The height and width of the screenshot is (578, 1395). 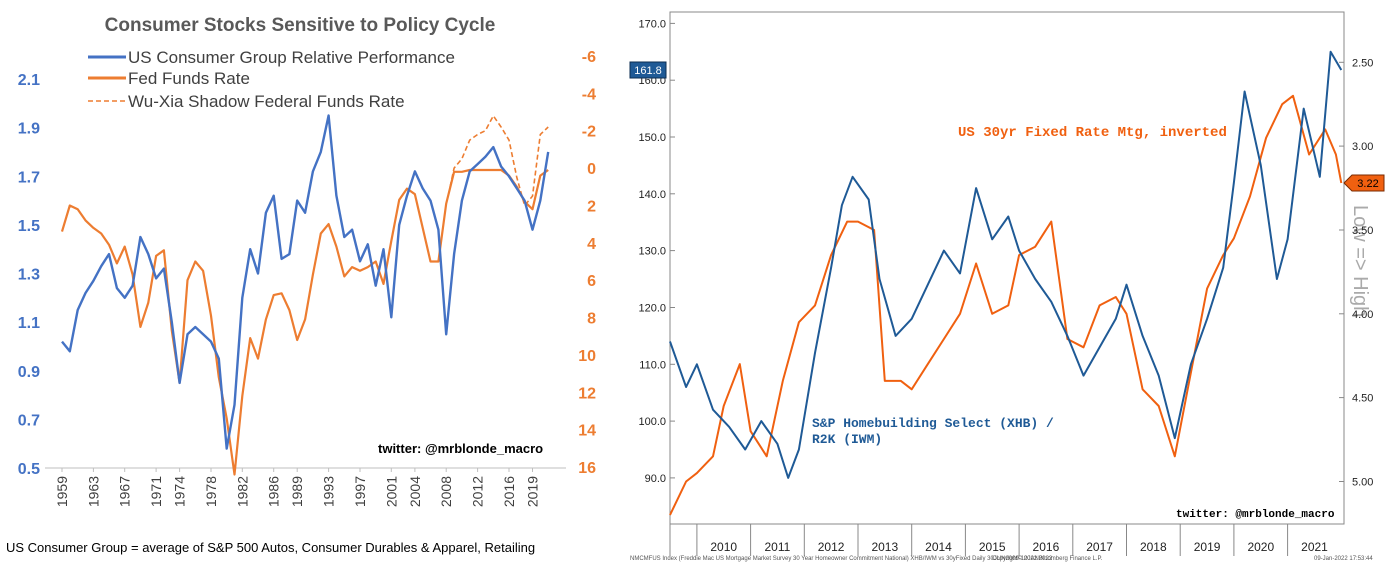 I want to click on left-y-tick-label: 1.5, so click(x=29, y=226).